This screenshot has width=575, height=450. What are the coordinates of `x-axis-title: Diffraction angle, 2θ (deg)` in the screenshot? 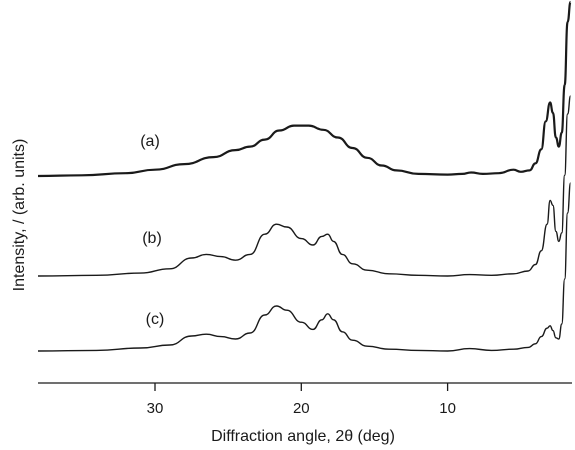 It's located at (303, 436).